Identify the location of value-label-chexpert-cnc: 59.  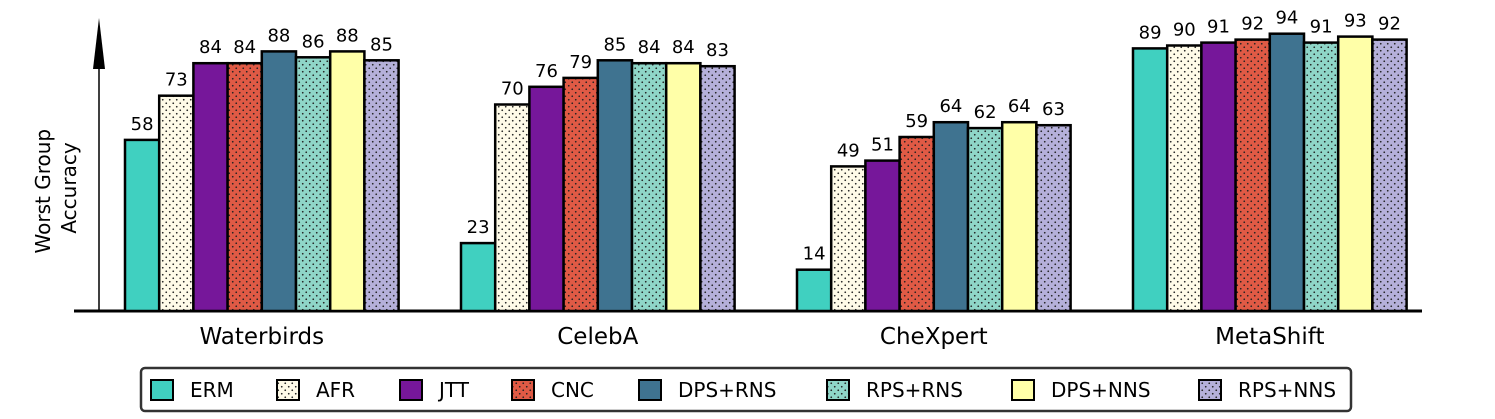
(916, 121).